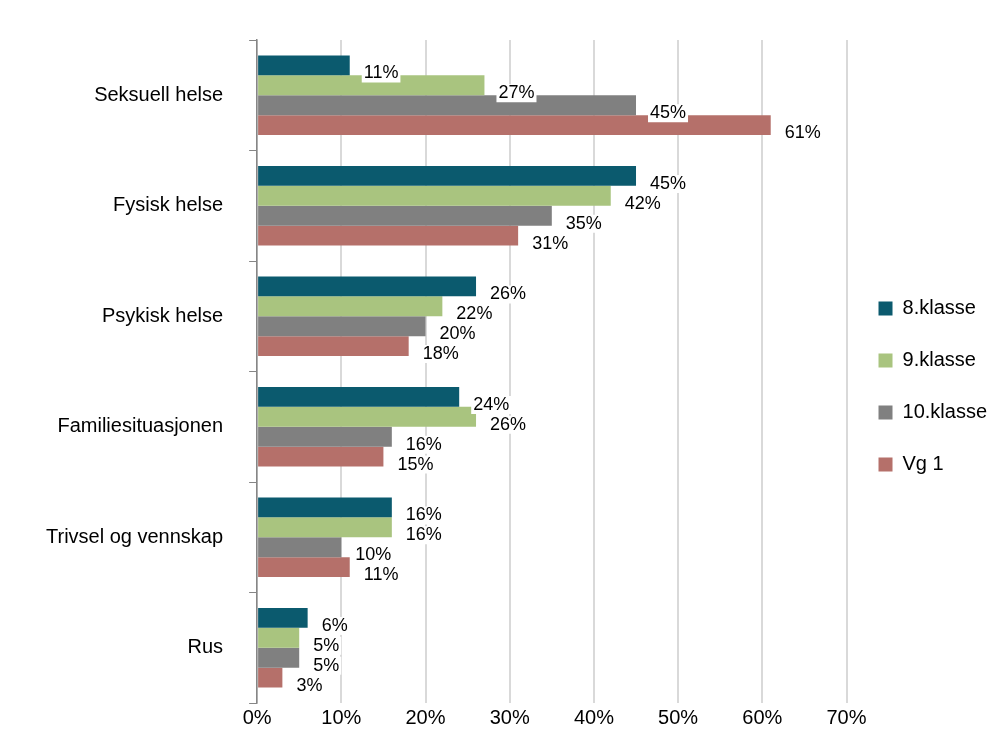 The image size is (1007, 753). What do you see at coordinates (945, 411) in the screenshot?
I see `legend-label: 10.klasse` at bounding box center [945, 411].